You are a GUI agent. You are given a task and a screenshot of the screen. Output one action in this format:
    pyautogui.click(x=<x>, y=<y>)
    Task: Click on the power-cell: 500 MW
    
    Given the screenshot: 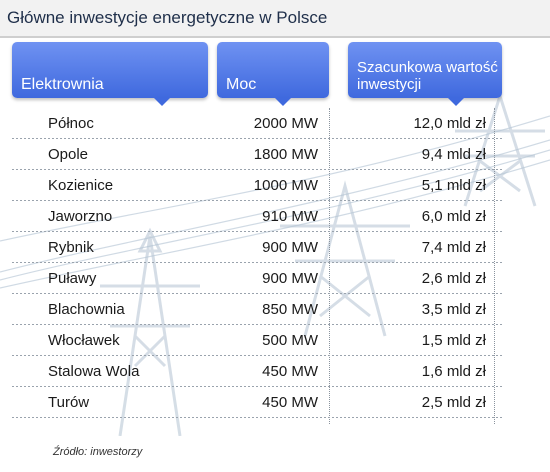 What is the action you would take?
    pyautogui.click(x=290, y=340)
    